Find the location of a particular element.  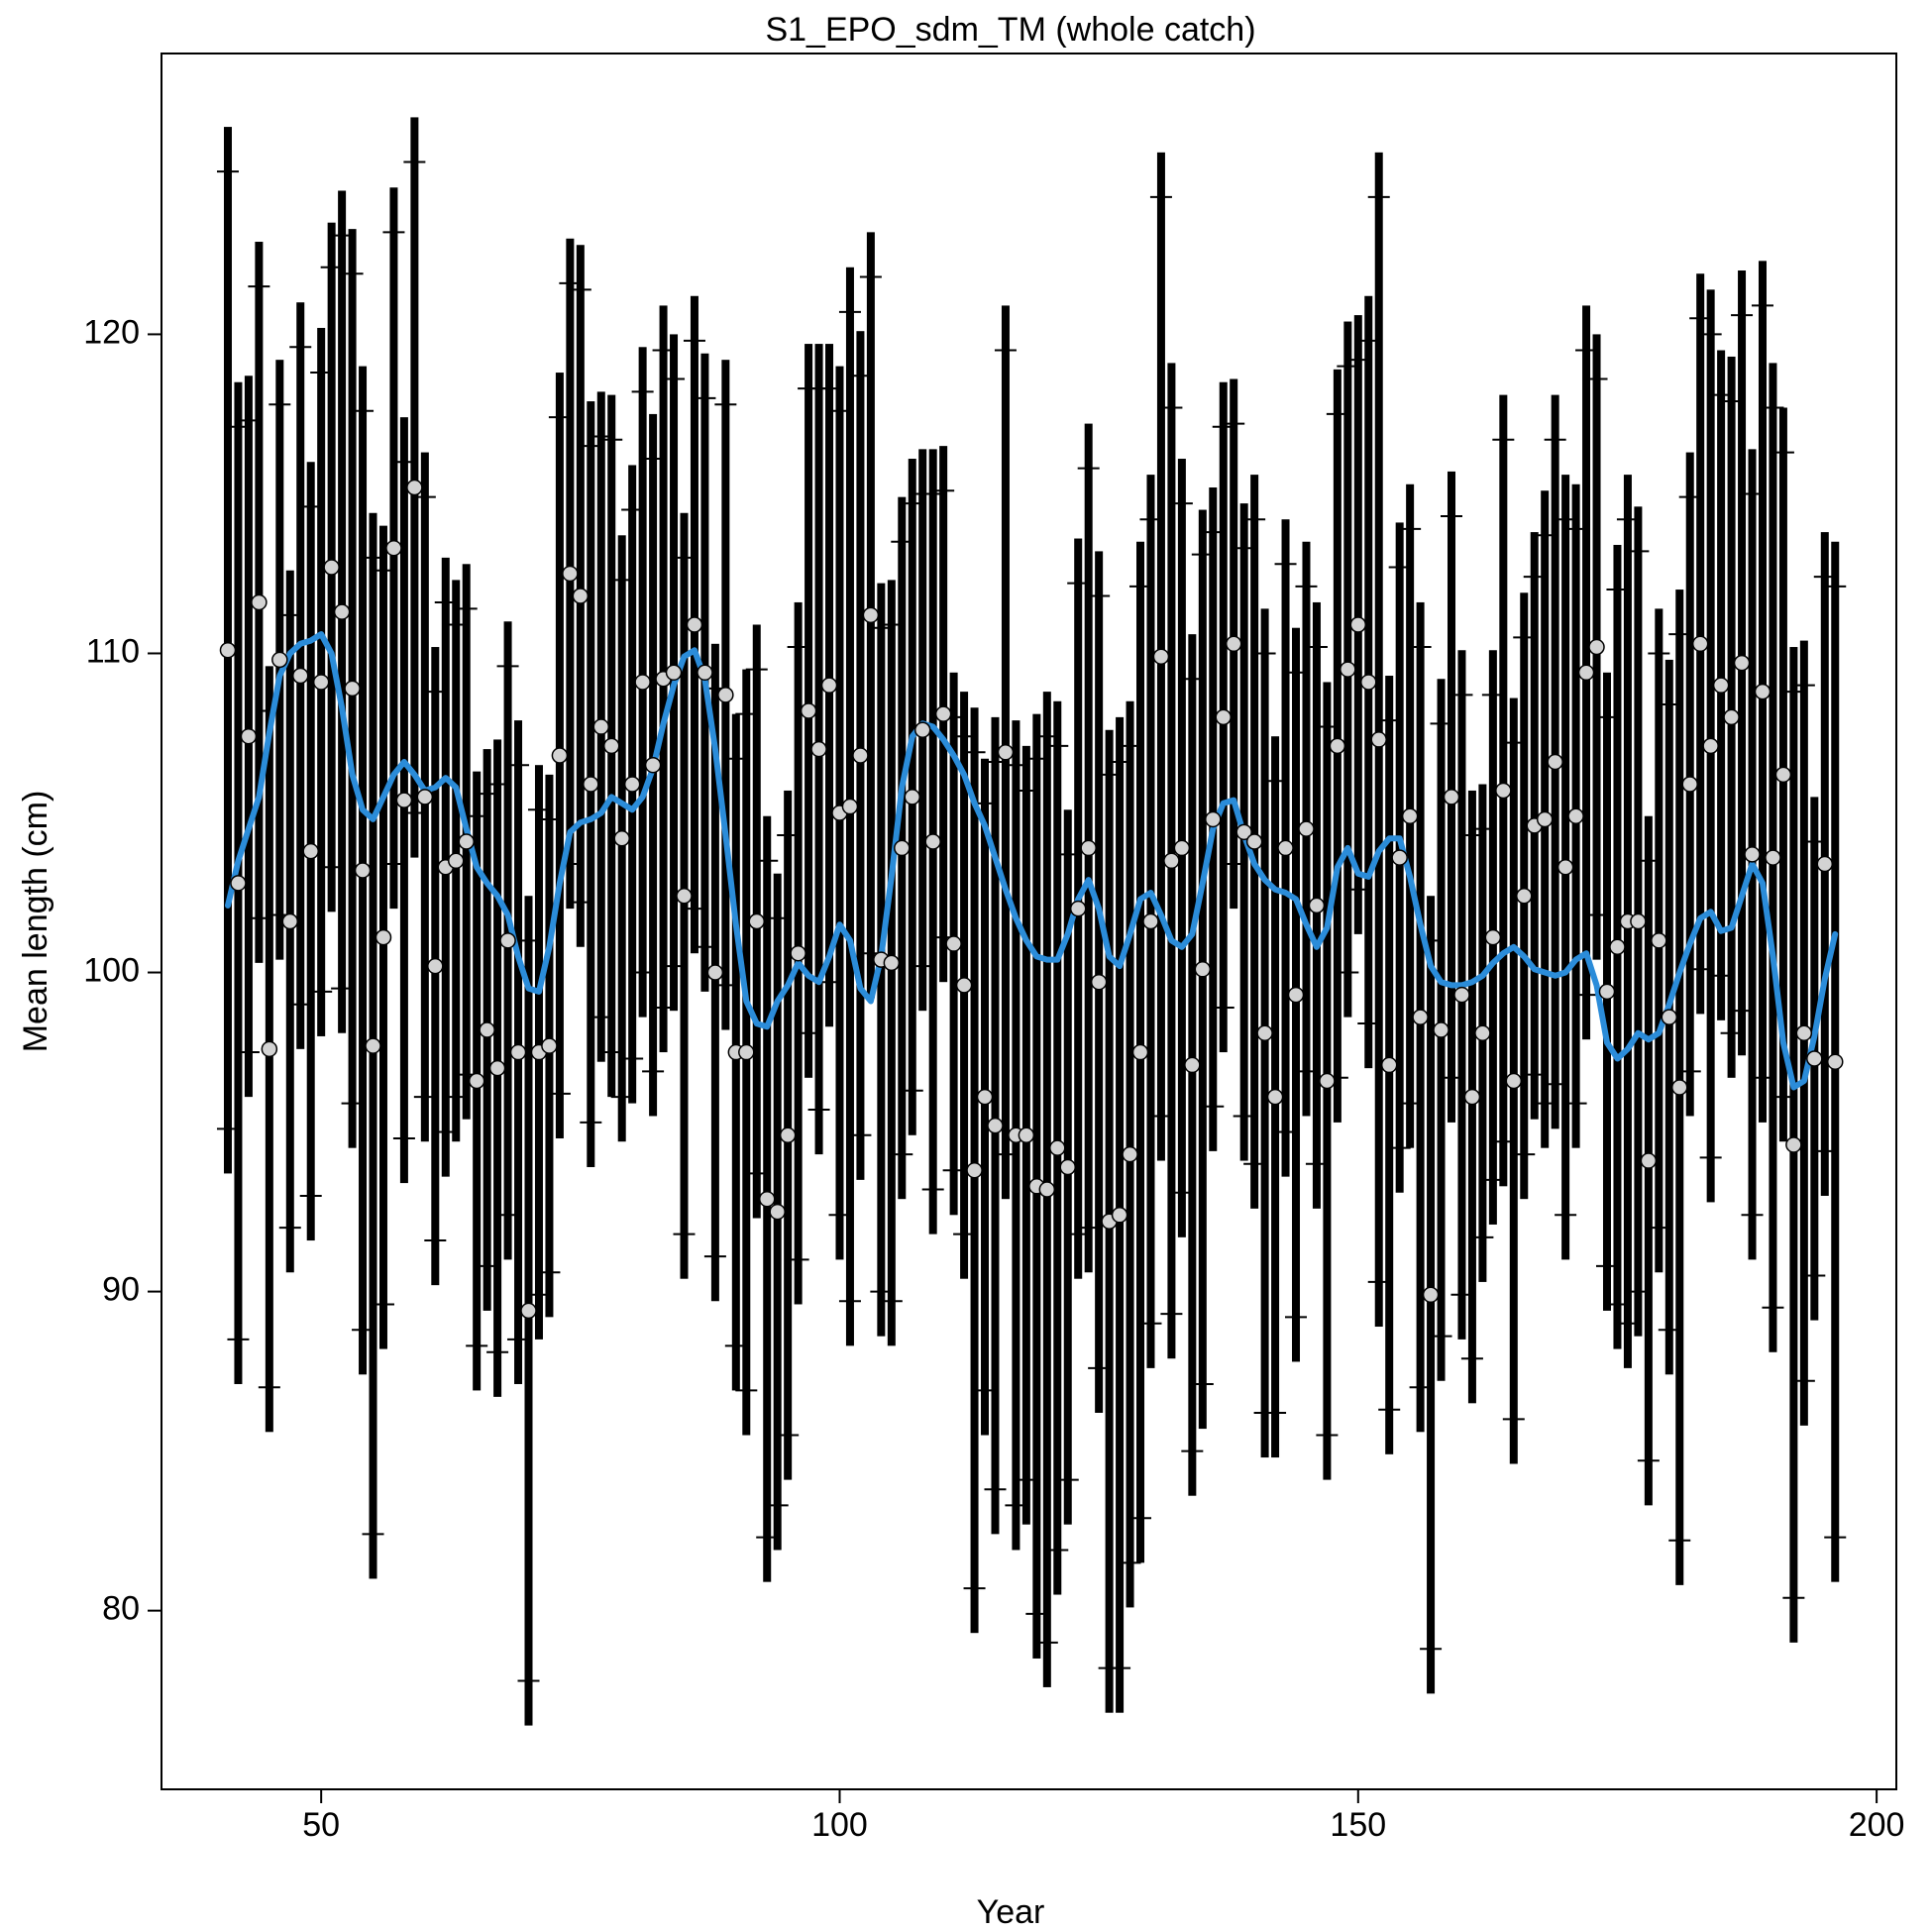

x-tick-label: 50 is located at coordinates (321, 1825).